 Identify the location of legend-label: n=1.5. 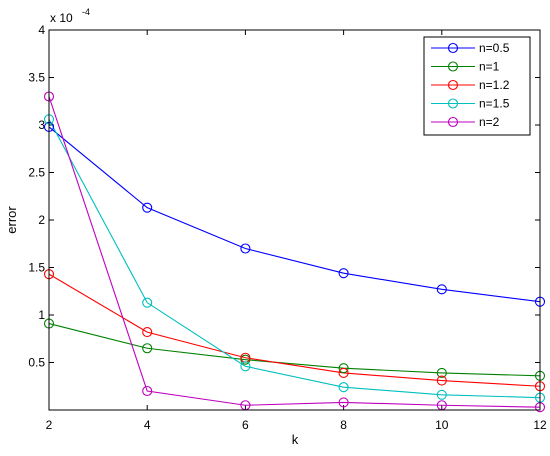
(494, 104).